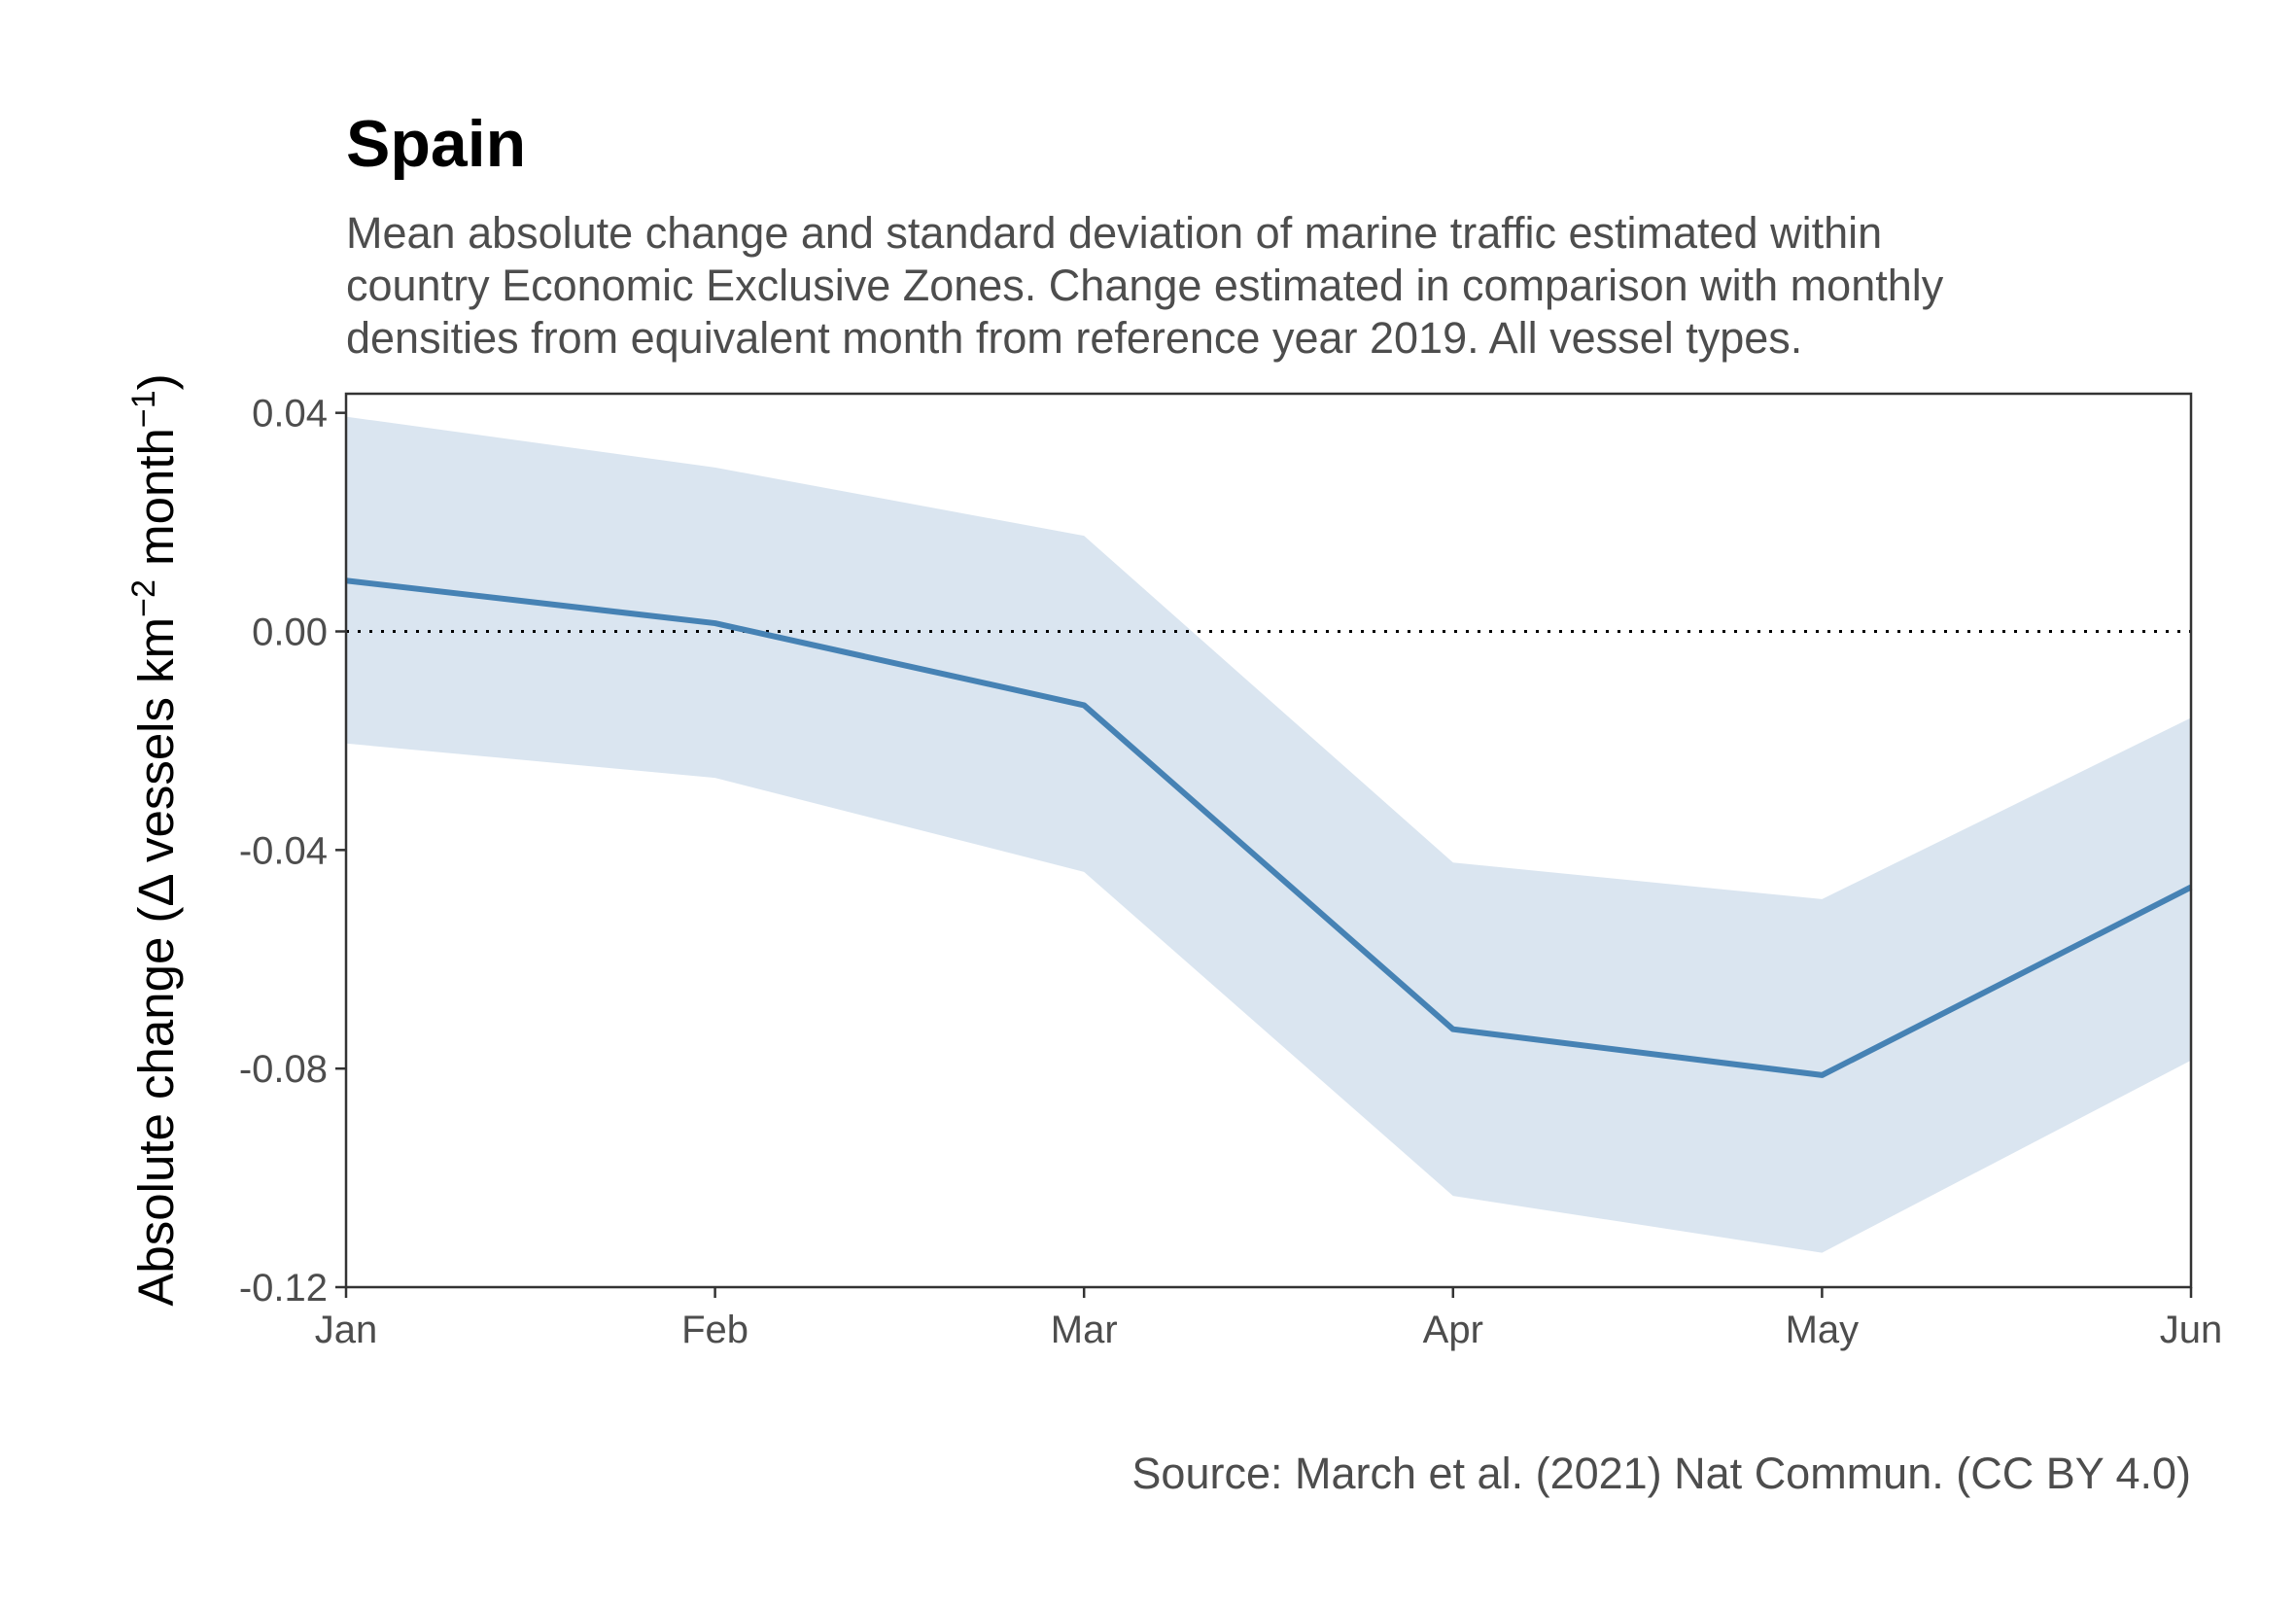 This screenshot has height=1607, width=2296. I want to click on chart-title: Spain, so click(436, 144).